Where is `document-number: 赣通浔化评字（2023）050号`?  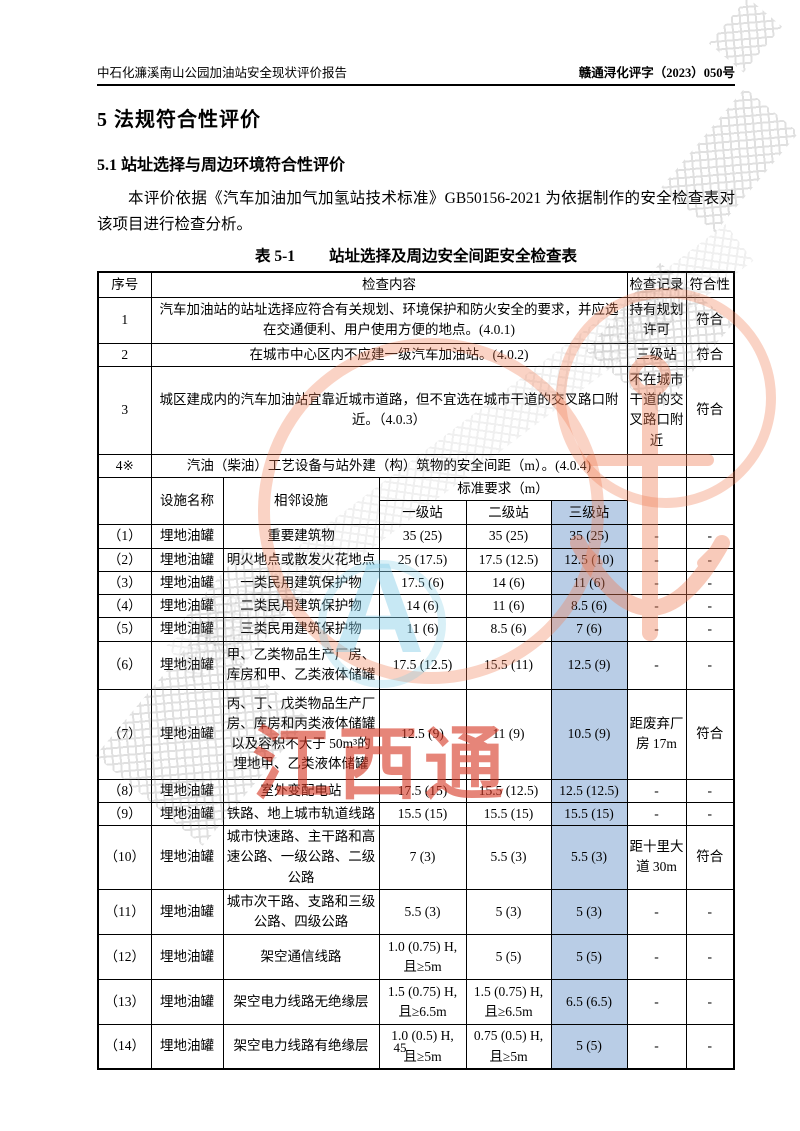 document-number: 赣通浔化评字（2023）050号 is located at coordinates (656, 73).